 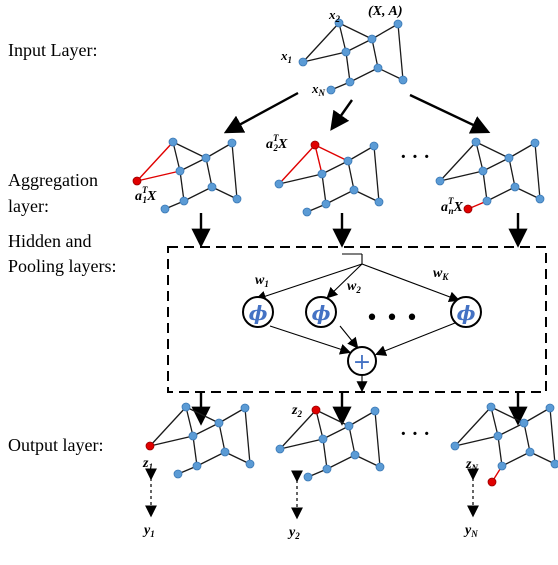 I want to click on label-aggregation-layer-line1: Aggregation, so click(x=53, y=180).